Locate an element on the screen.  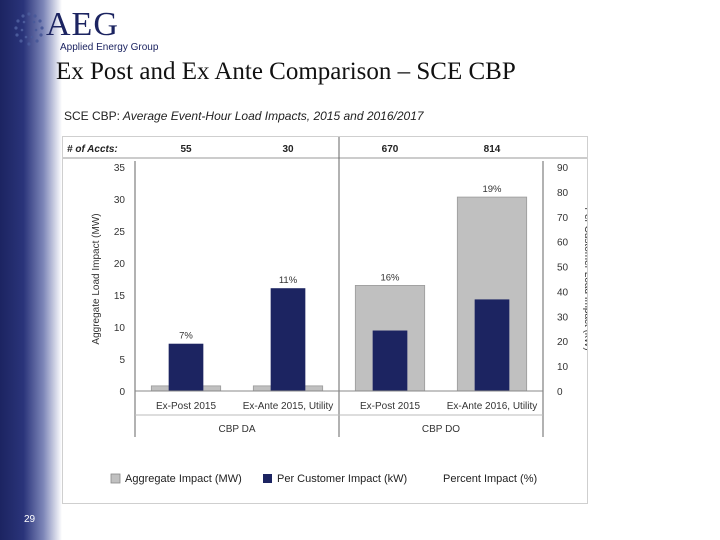
group-label: CBP DO is located at coordinates (441, 429).